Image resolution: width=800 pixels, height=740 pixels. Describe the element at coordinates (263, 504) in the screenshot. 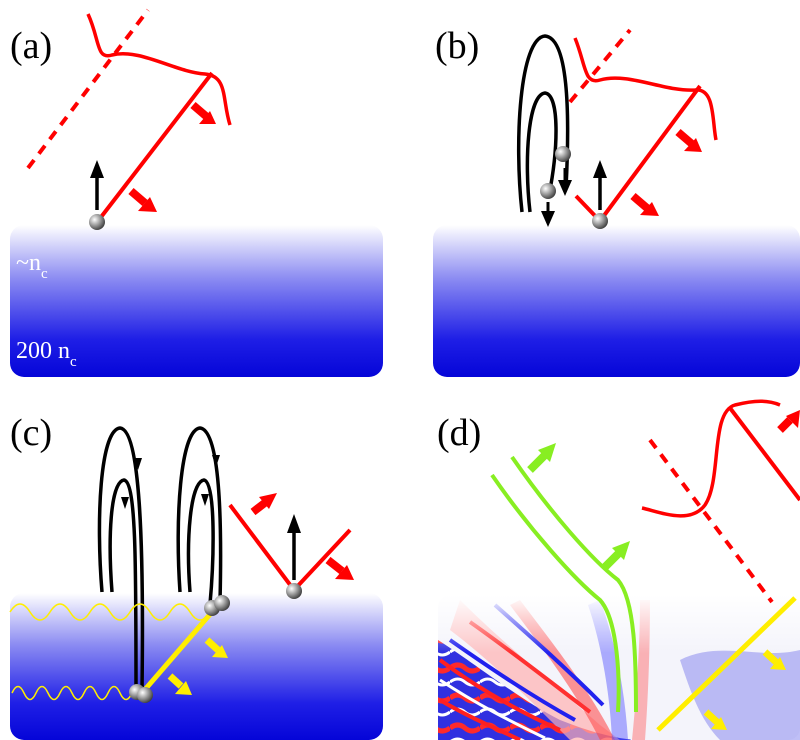

I see `propagation-arrow-c1` at that location.